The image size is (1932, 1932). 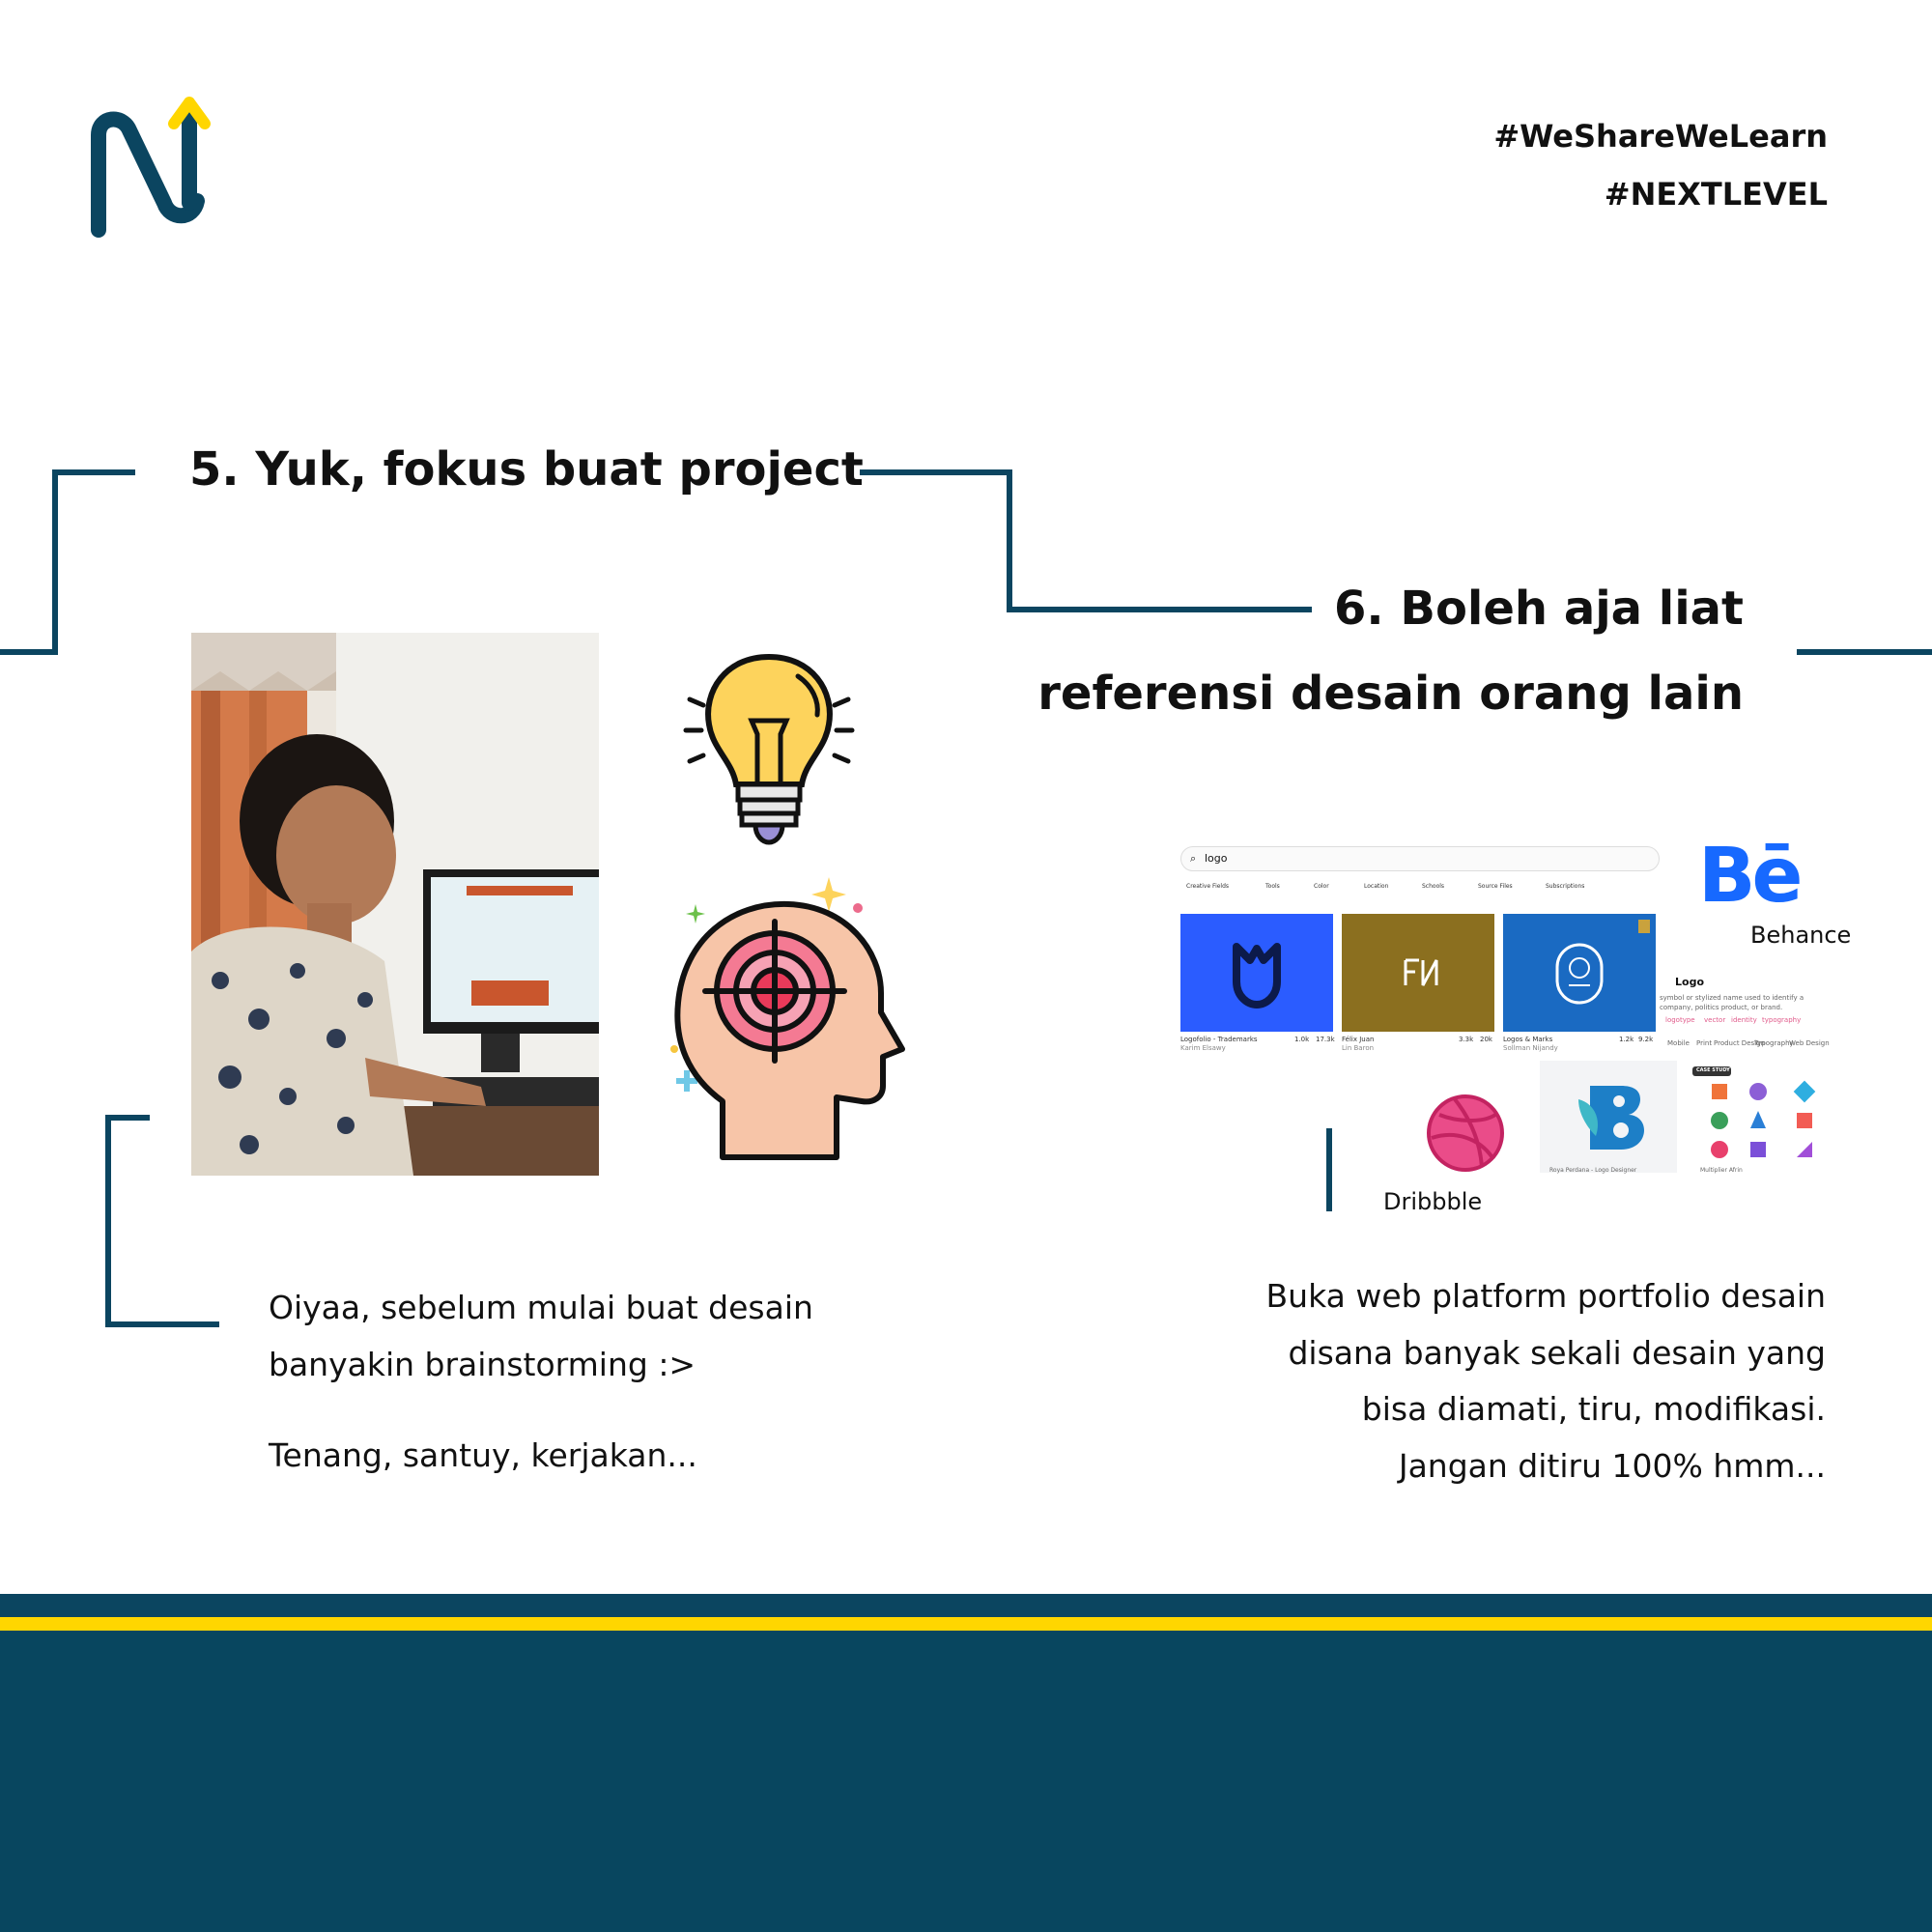 I want to click on tile-author: Sollman Nijandy, so click(x=1530, y=1048).